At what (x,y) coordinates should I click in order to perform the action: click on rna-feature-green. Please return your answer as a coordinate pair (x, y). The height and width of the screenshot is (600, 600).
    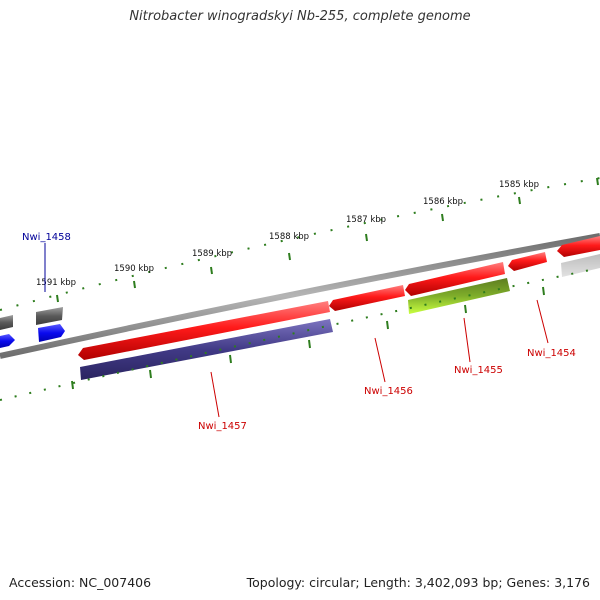
    Looking at the image, I should click on (459, 296).